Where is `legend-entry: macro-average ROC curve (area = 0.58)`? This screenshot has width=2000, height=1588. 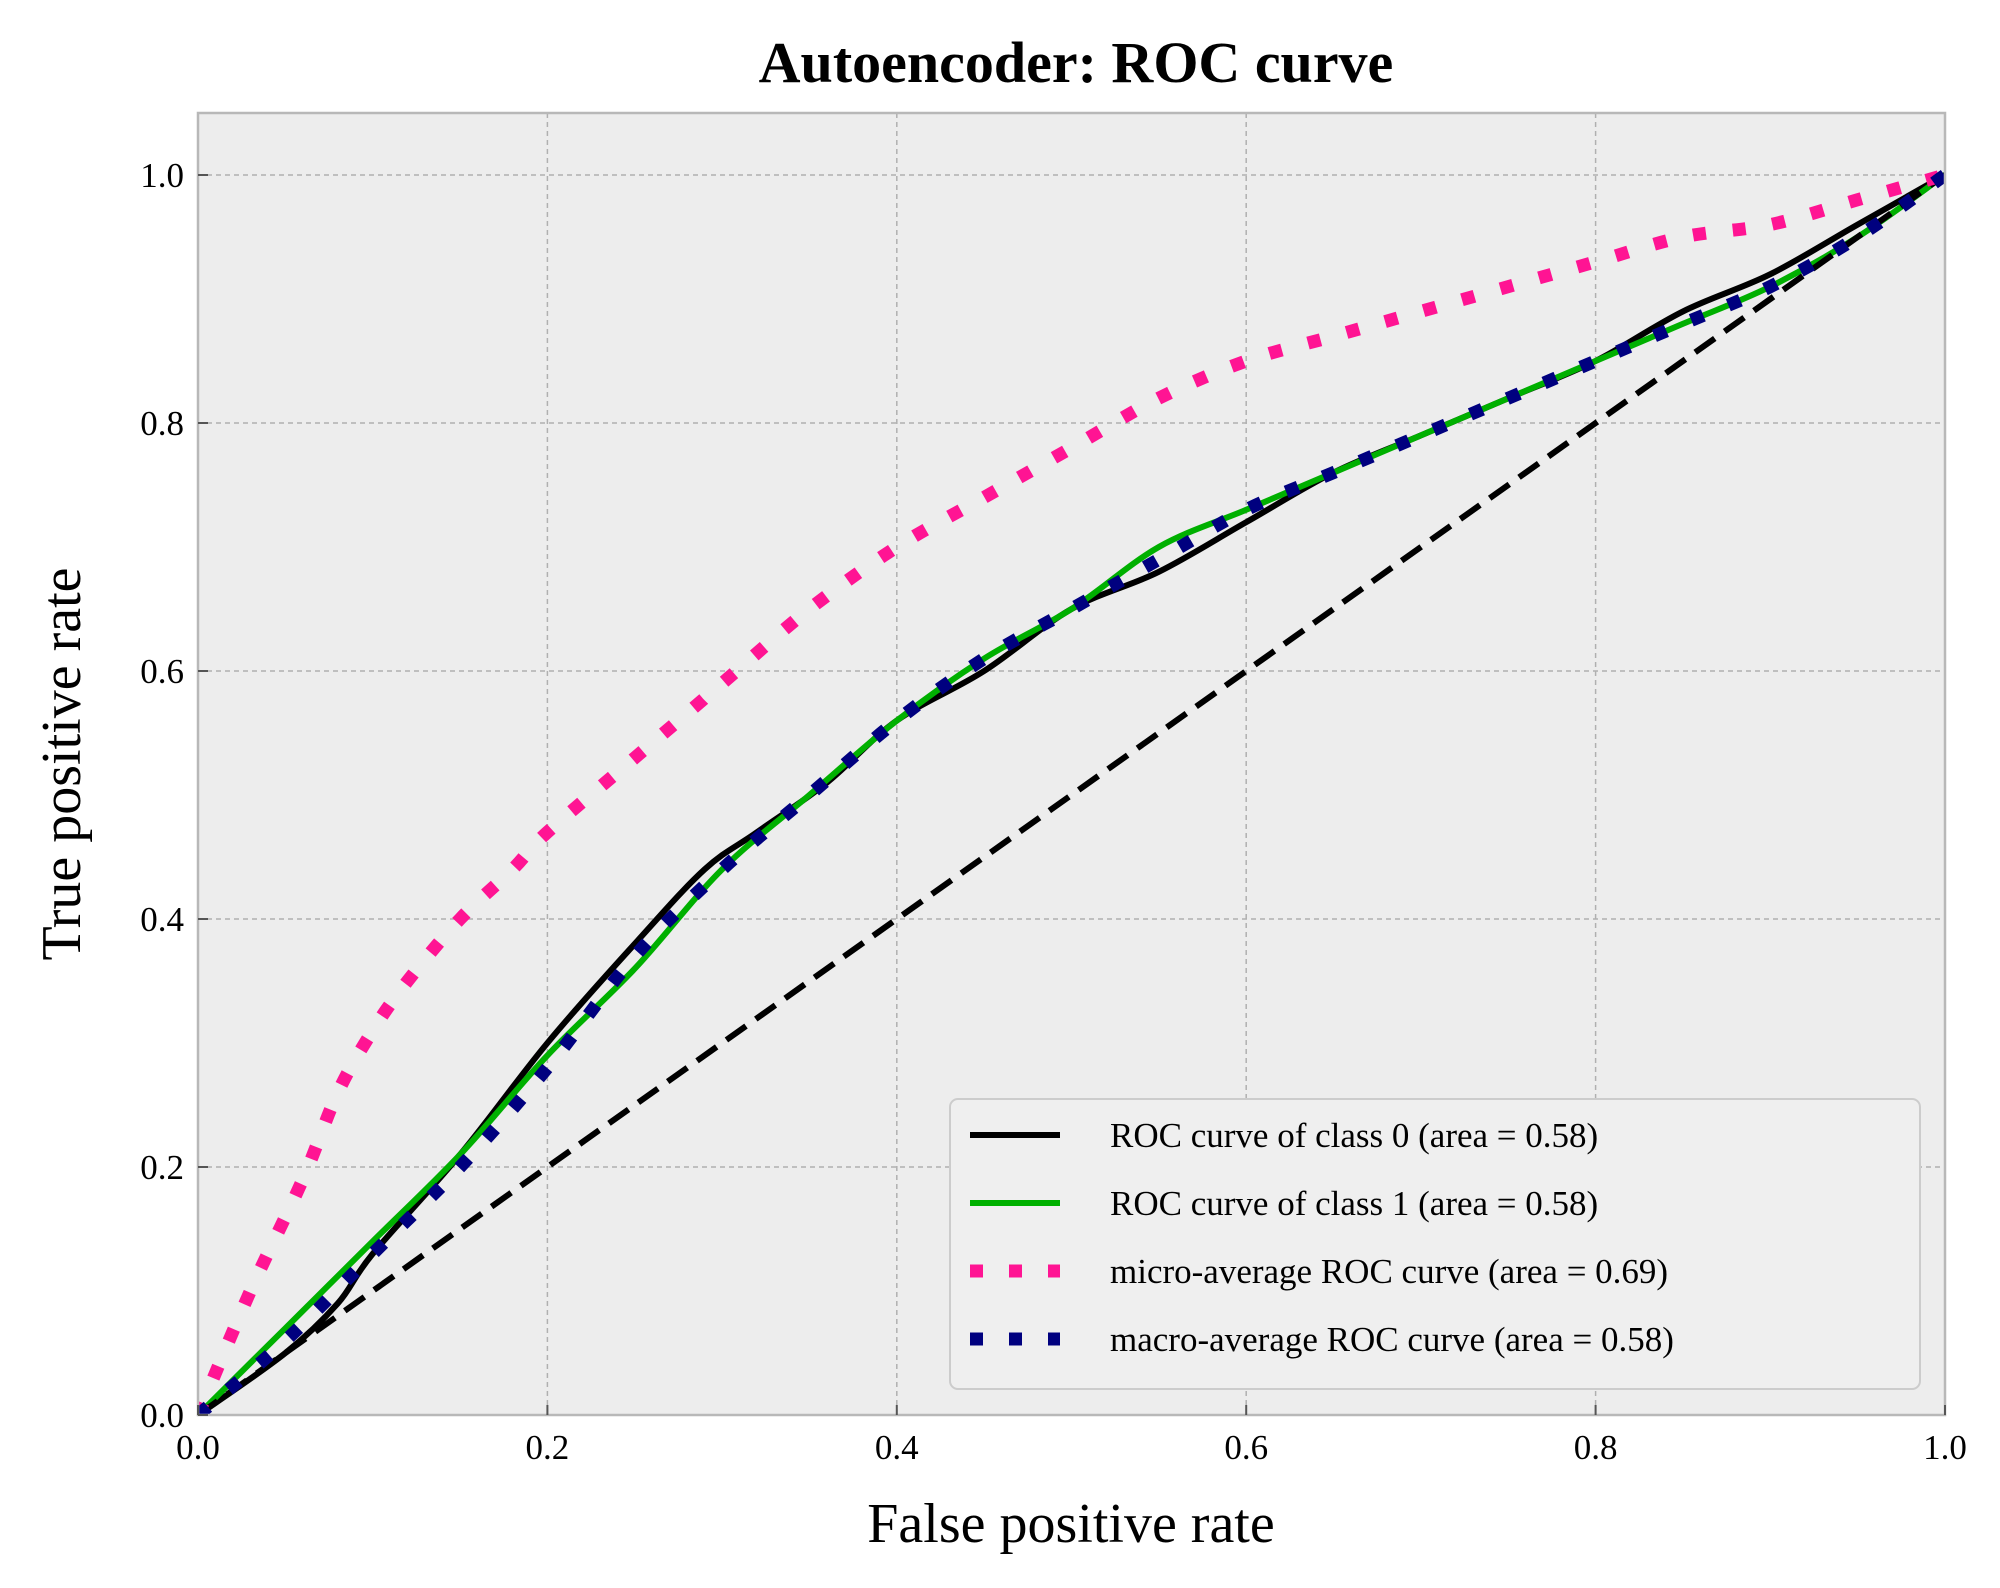 legend-entry: macro-average ROC curve (area = 0.58) is located at coordinates (1392, 1339).